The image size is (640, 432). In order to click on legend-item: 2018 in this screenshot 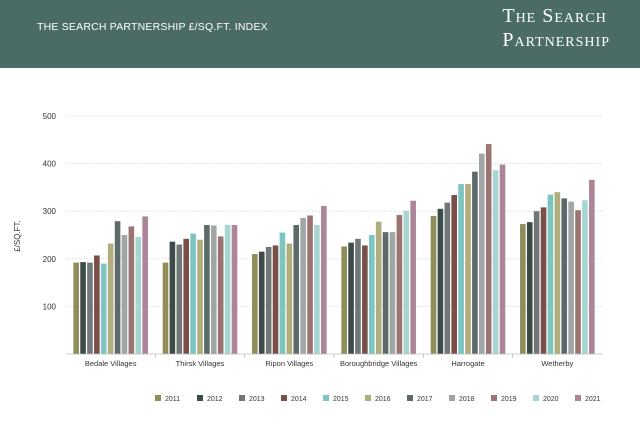, I will do `click(462, 399)`.